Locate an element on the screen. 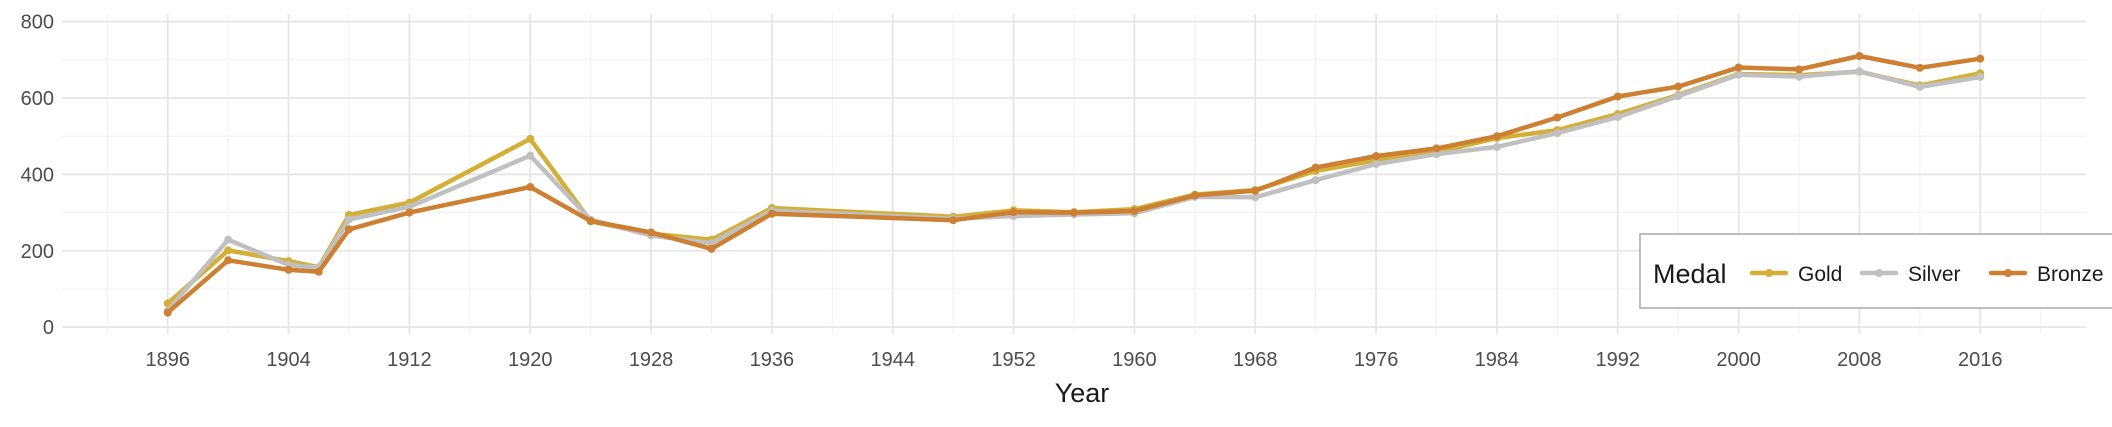  x-tick-label: 2000 is located at coordinates (1738, 360).